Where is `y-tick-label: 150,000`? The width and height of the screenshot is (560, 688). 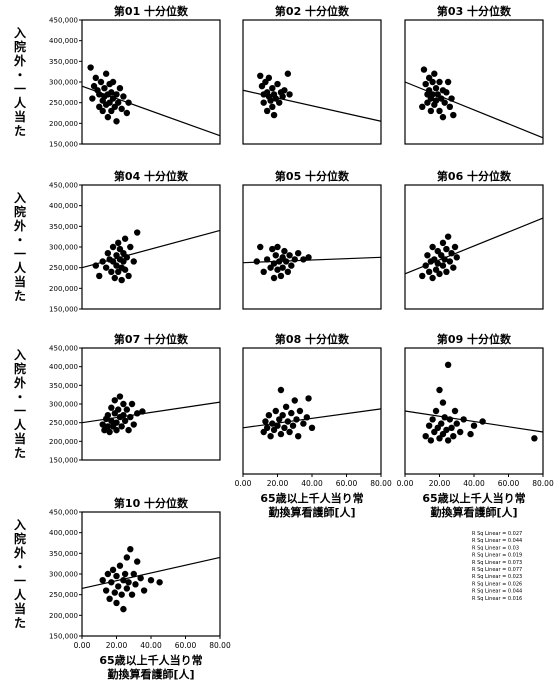 y-tick-label: 150,000 is located at coordinates (63, 145).